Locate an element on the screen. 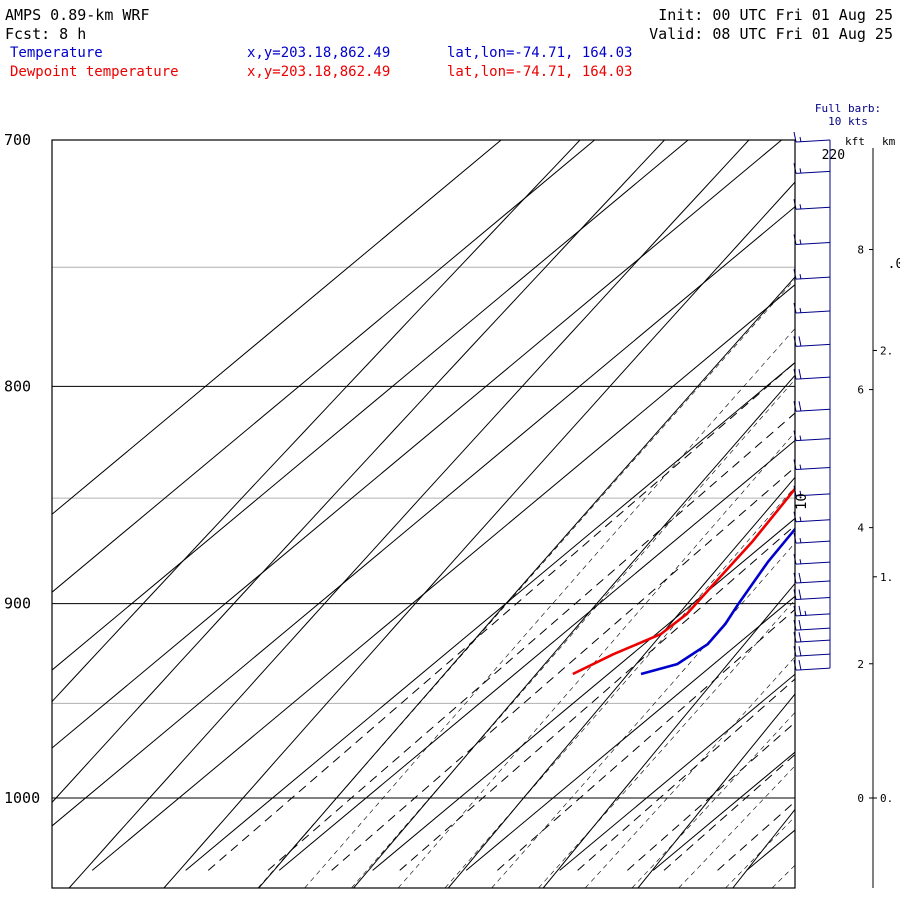  km-label: 2. is located at coordinates (886, 350).